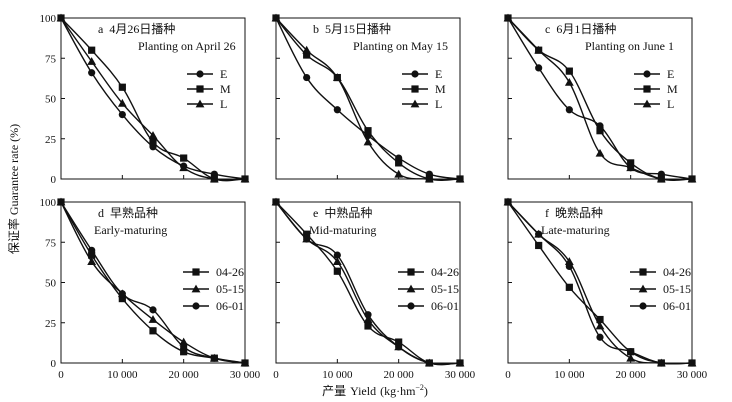  I want to click on panel-c: c 6月1日播种 Planting on June 1 EML, so click(600, 98).